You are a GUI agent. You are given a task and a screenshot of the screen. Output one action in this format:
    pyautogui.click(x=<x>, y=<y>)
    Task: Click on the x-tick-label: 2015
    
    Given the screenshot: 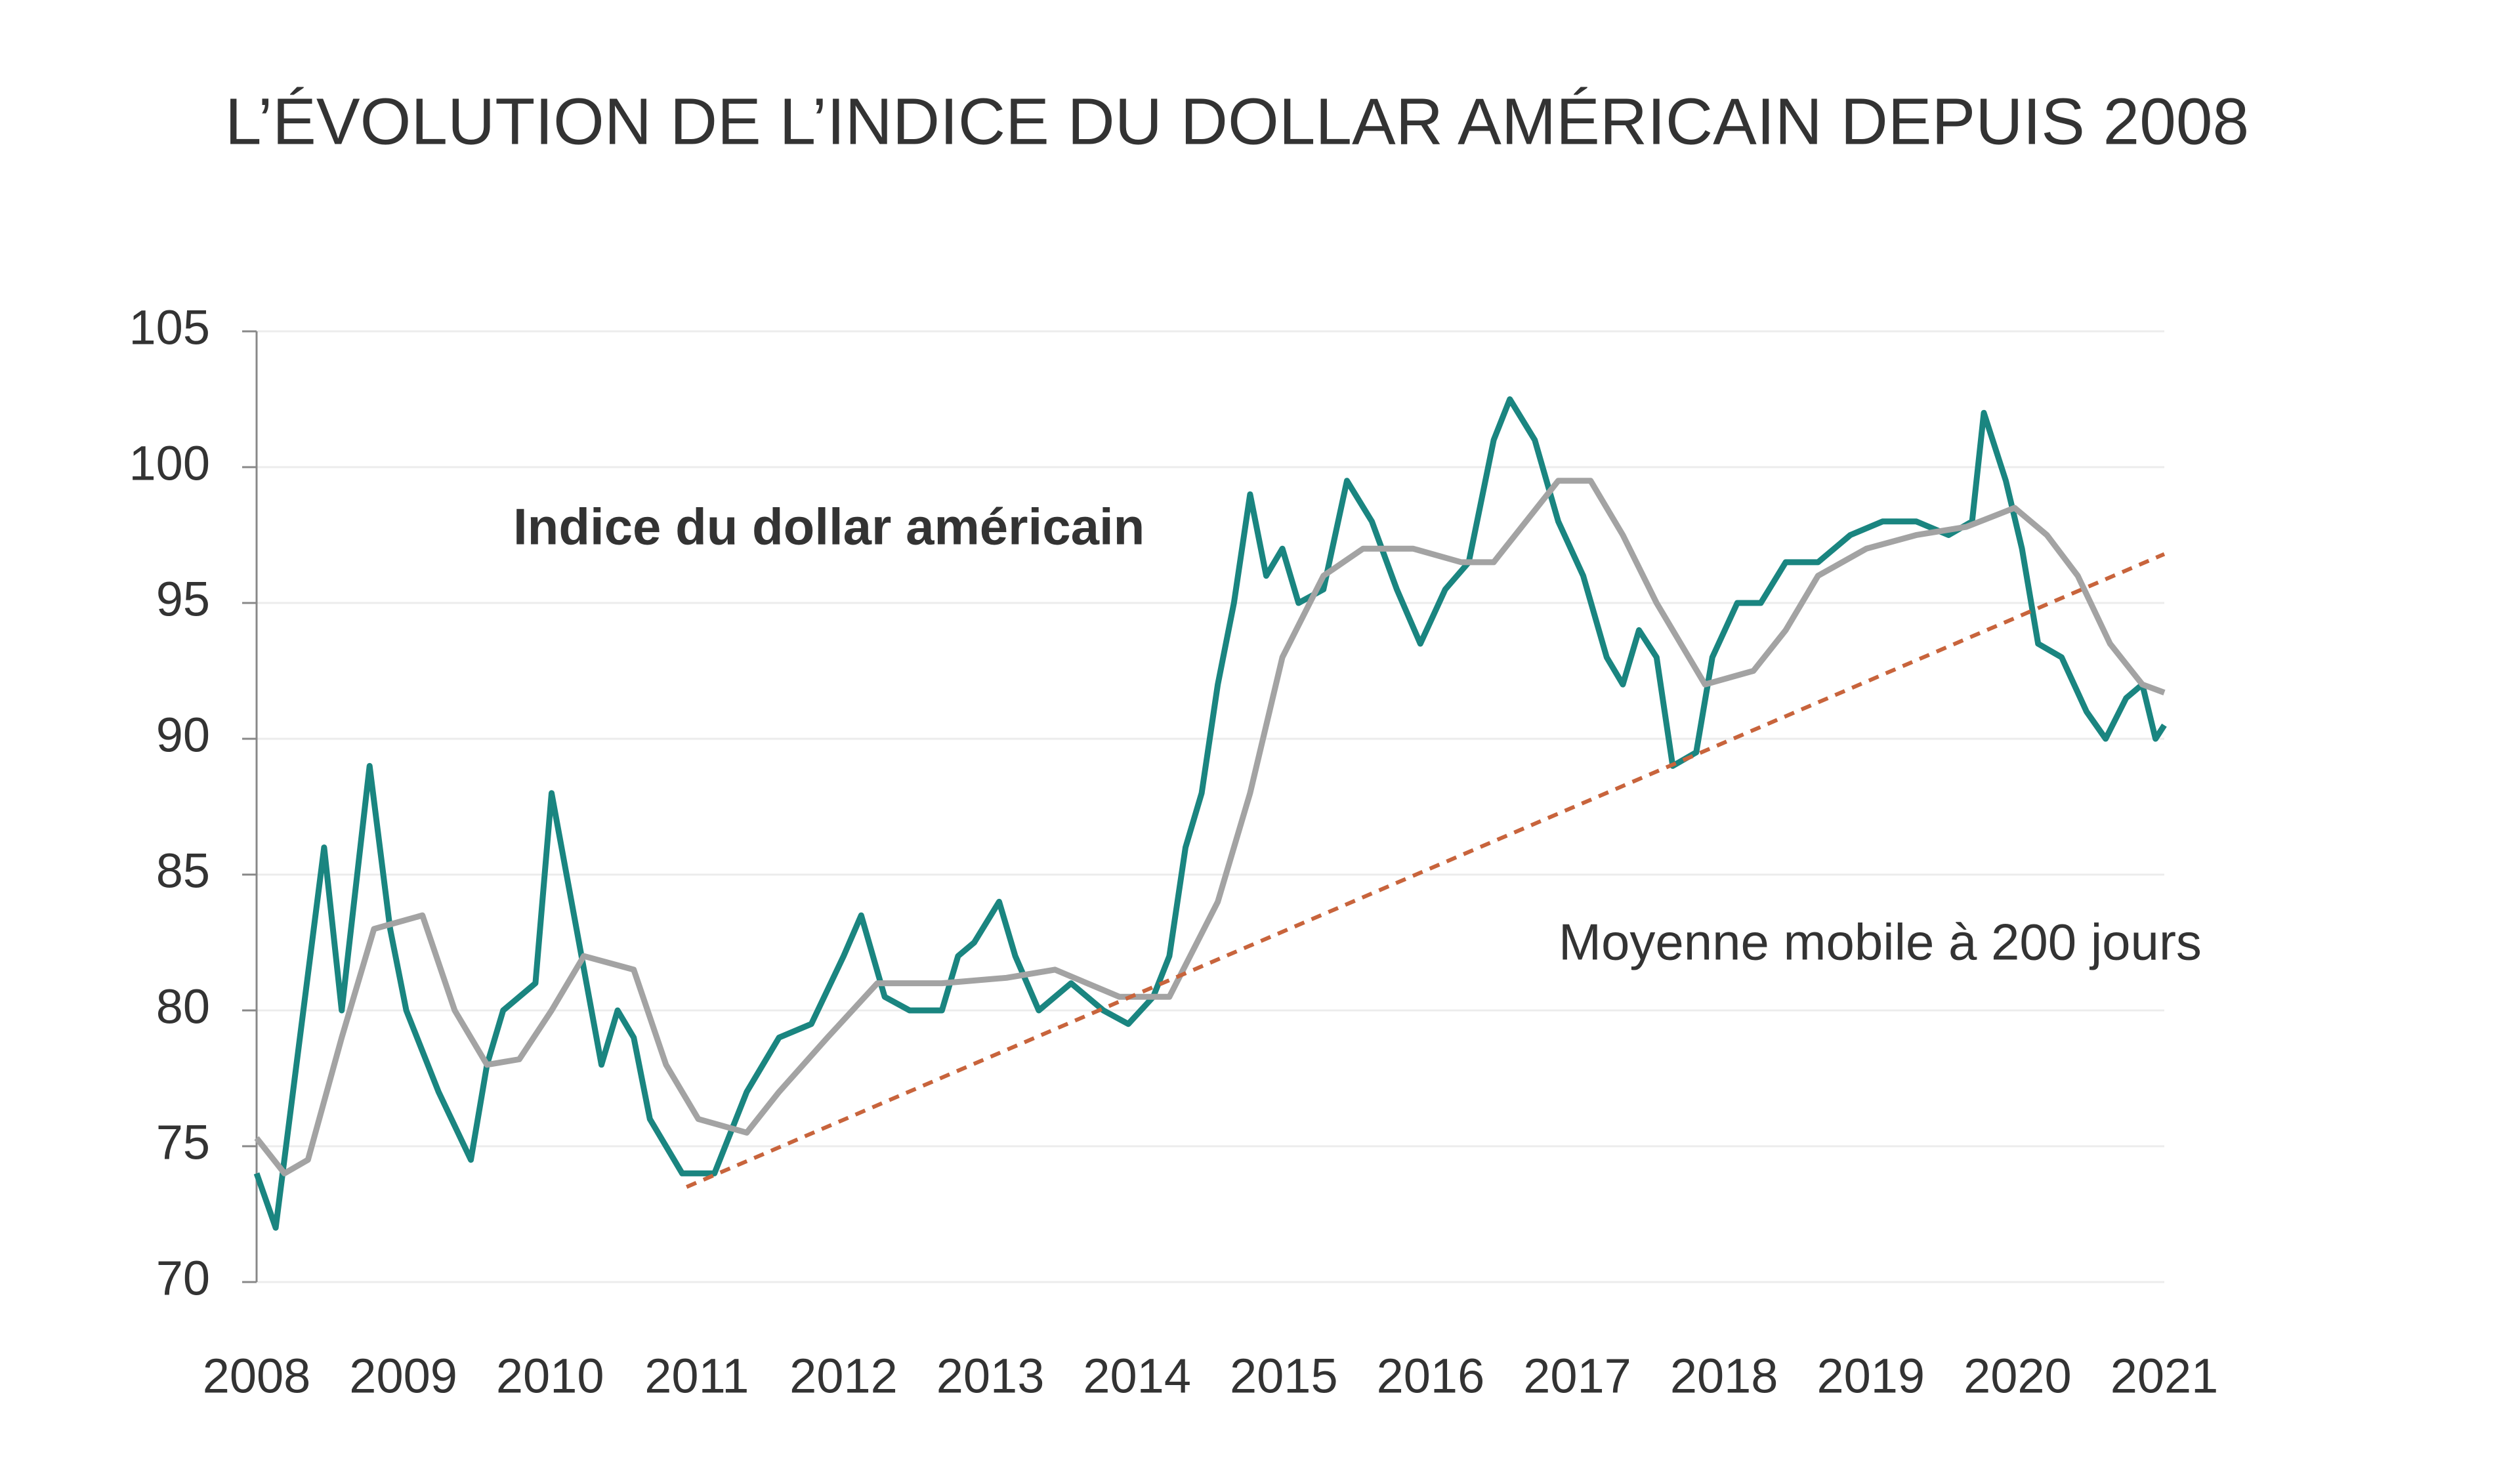 What is the action you would take?
    pyautogui.click(x=1284, y=1376)
    